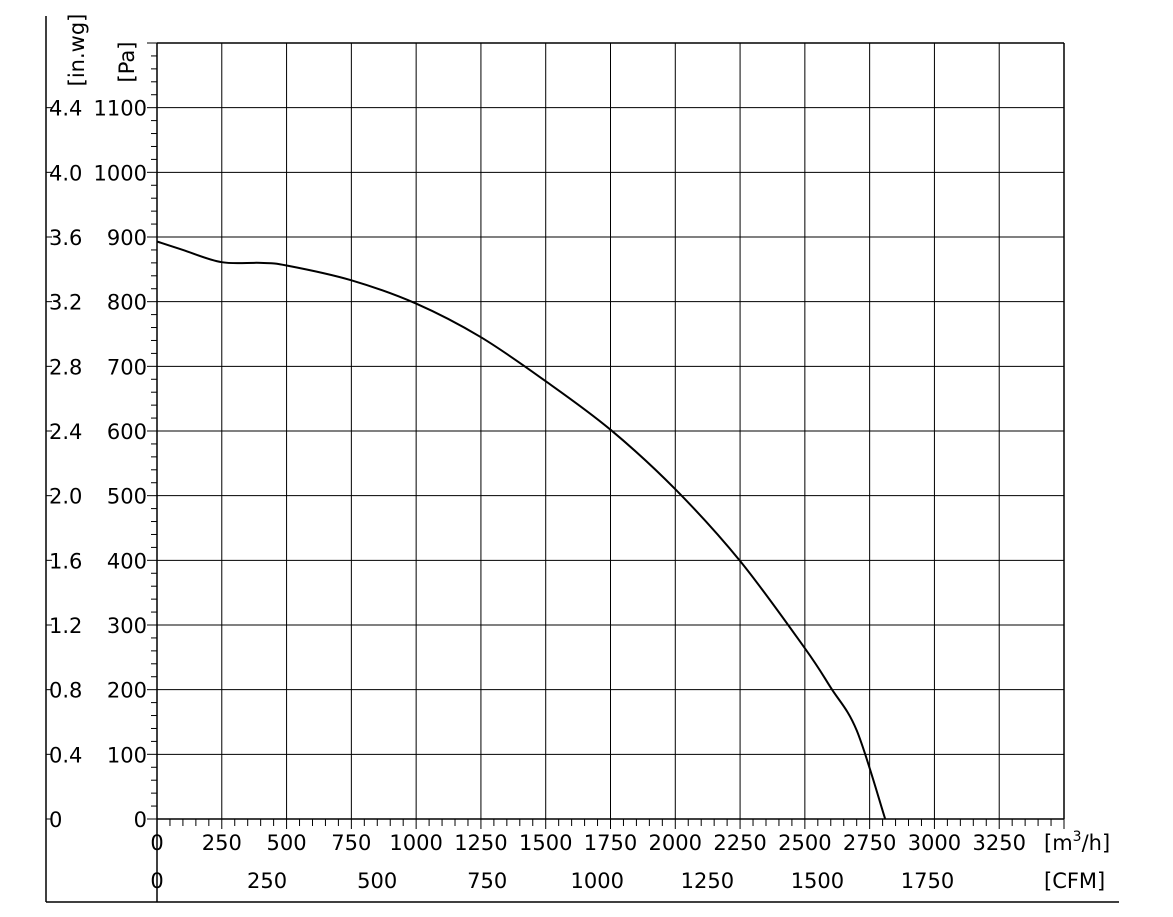  What do you see at coordinates (127, 626) in the screenshot?
I see `y-tick-label-pa: 300` at bounding box center [127, 626].